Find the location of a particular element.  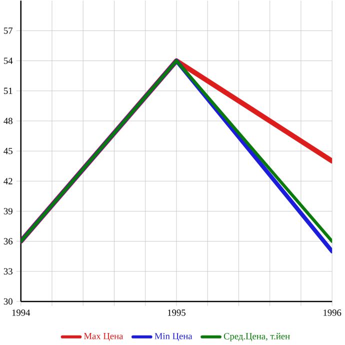

legend-label: Сред.Цена, т.йен is located at coordinates (257, 337).